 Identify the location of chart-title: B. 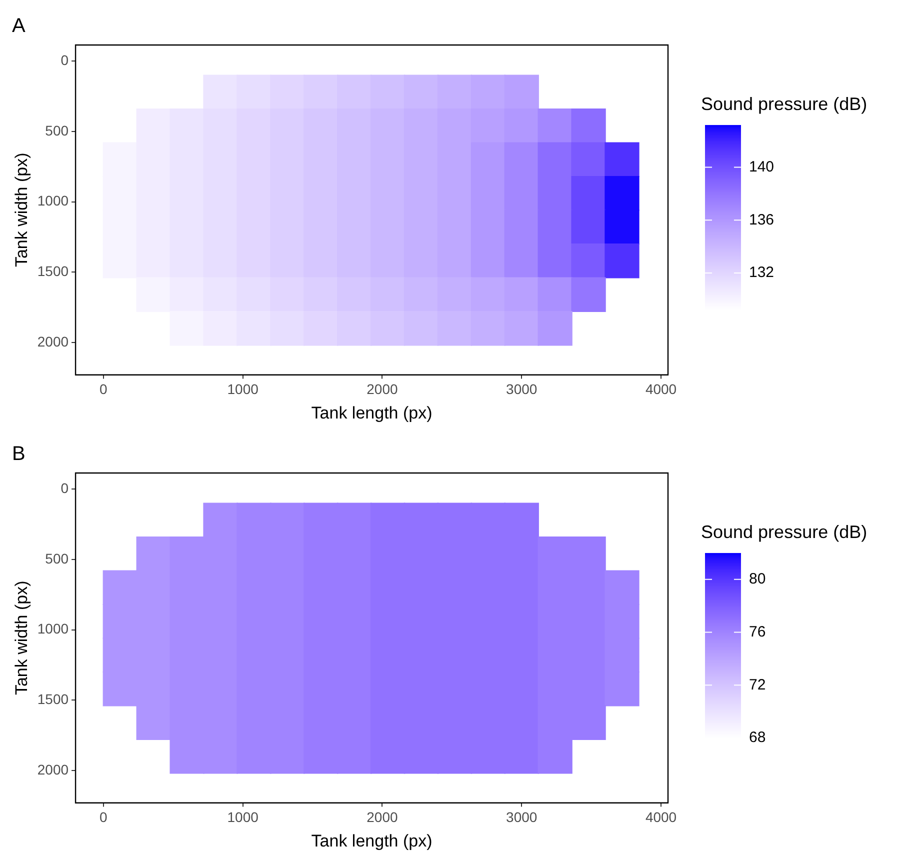
(19, 454).